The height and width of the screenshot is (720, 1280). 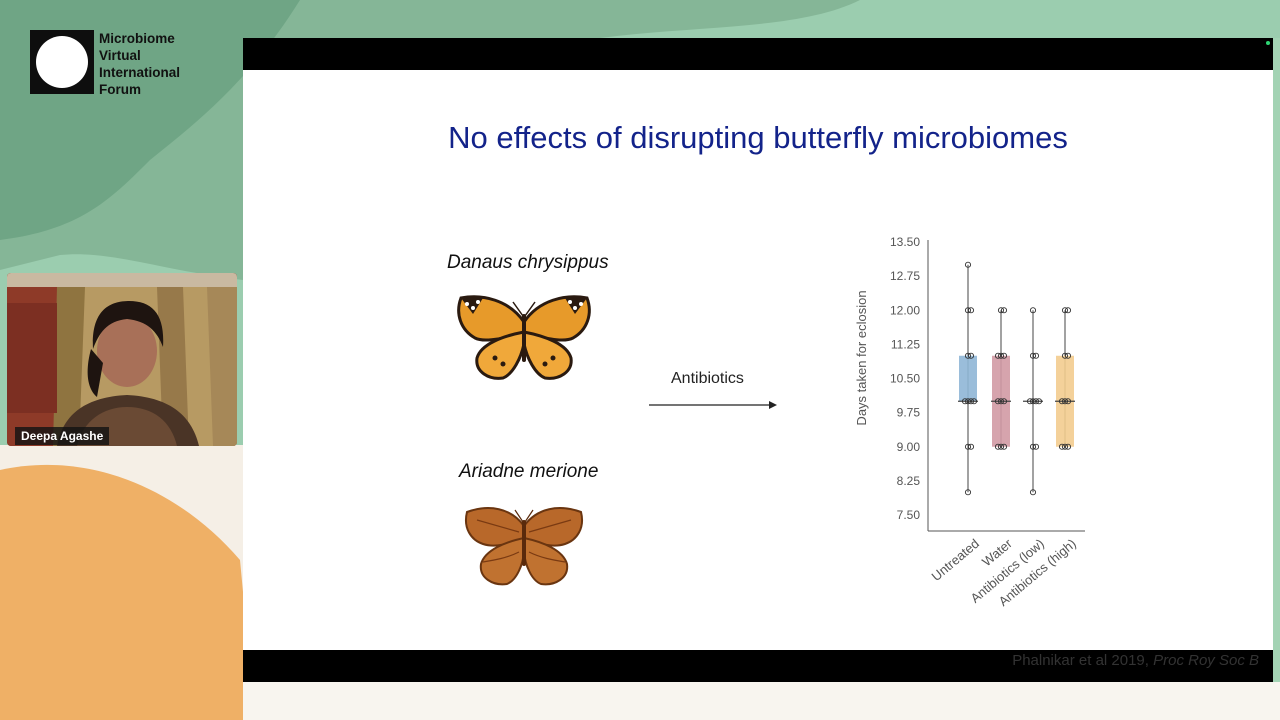 What do you see at coordinates (528, 262) in the screenshot?
I see `species-label: Danaus chrysippus` at bounding box center [528, 262].